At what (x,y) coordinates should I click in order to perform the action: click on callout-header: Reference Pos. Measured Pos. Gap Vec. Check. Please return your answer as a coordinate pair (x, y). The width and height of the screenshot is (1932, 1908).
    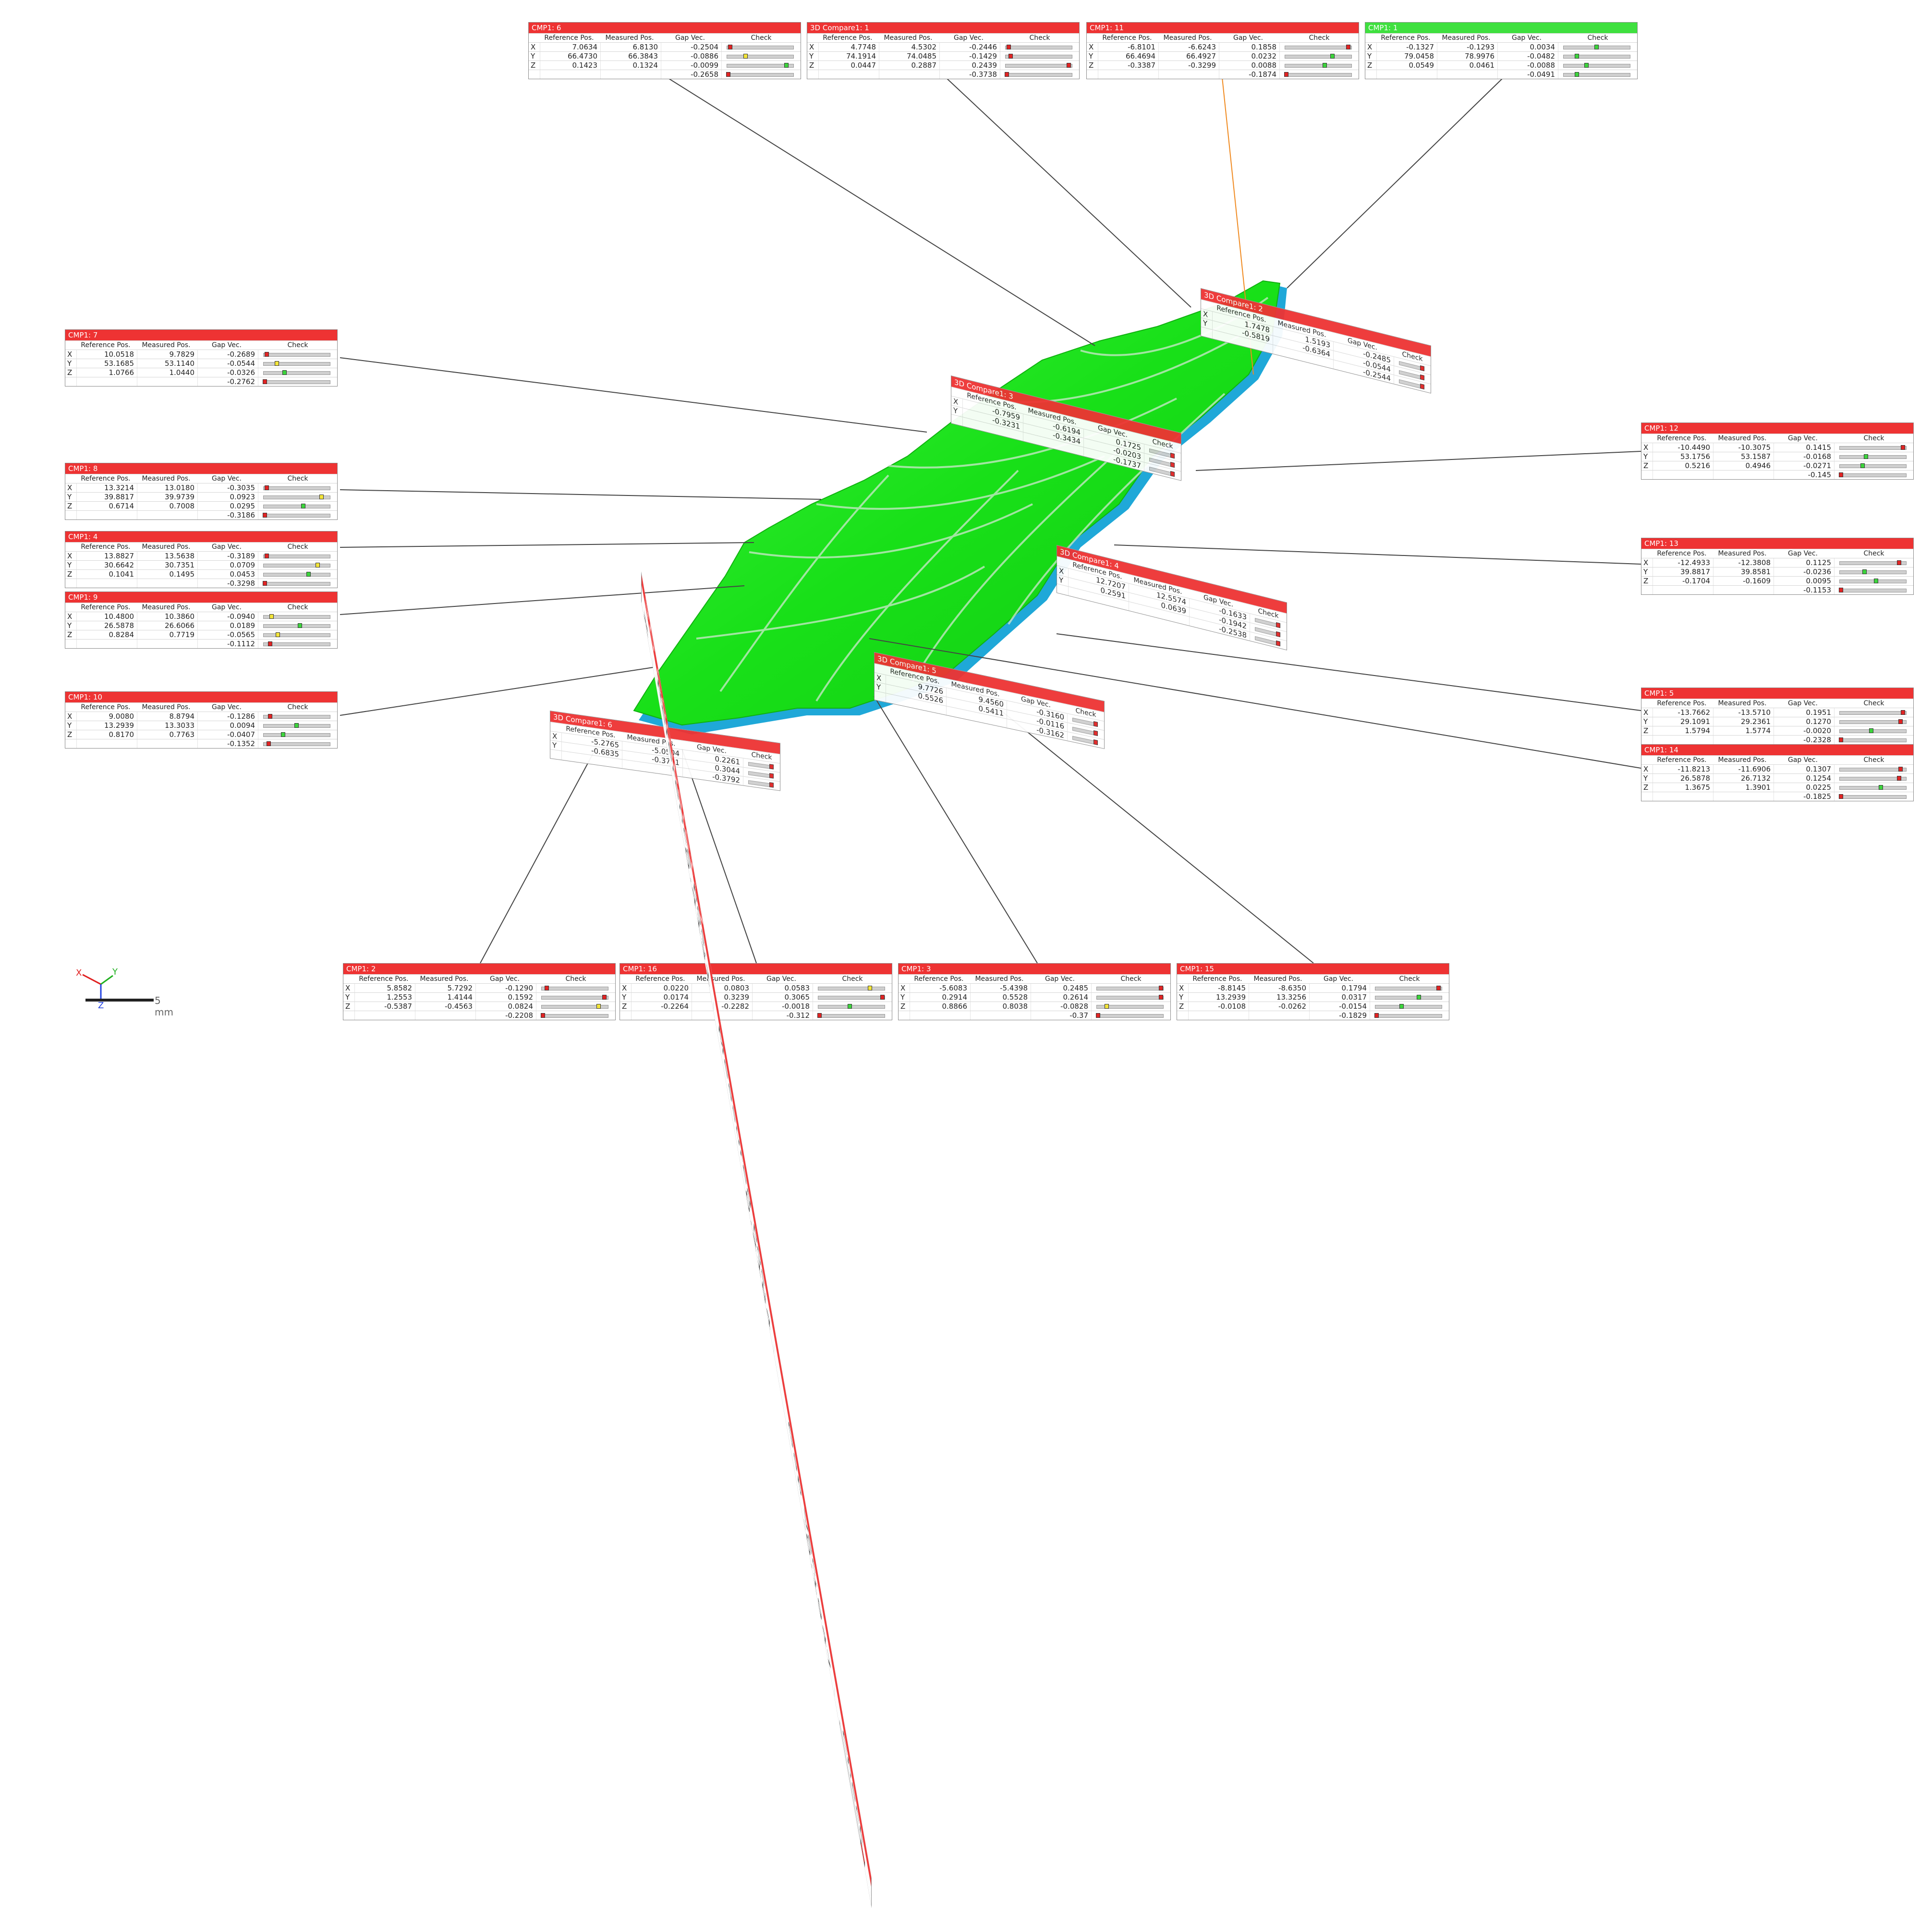
    Looking at the image, I should click on (1501, 38).